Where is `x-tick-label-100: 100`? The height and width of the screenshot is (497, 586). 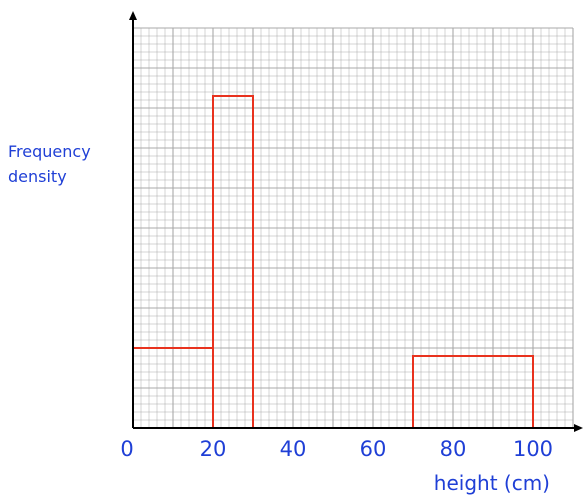 x-tick-label-100: 100 is located at coordinates (533, 449).